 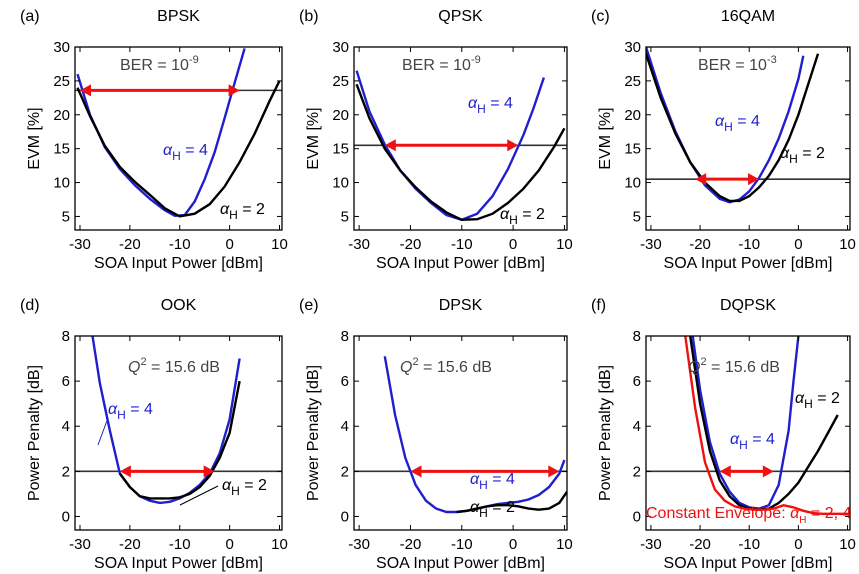 What do you see at coordinates (66, 516) in the screenshot?
I see `y-tick-label: 0` at bounding box center [66, 516].